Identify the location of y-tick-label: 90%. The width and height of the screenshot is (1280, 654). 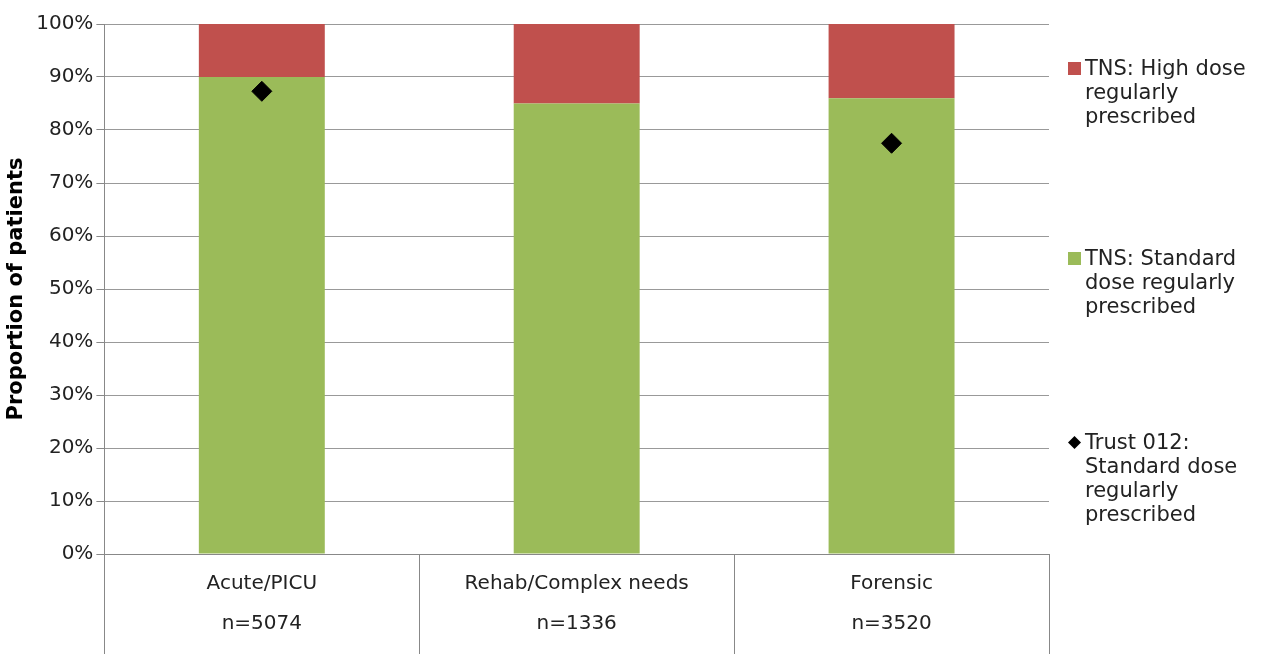
(71, 75).